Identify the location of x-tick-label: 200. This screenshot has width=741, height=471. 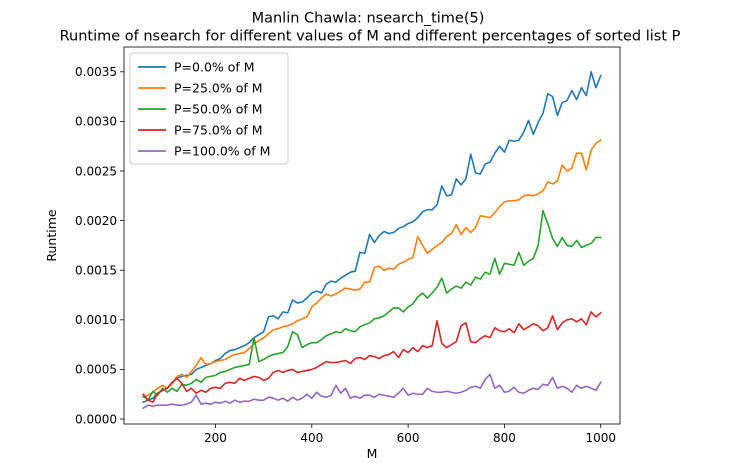
(215, 438).